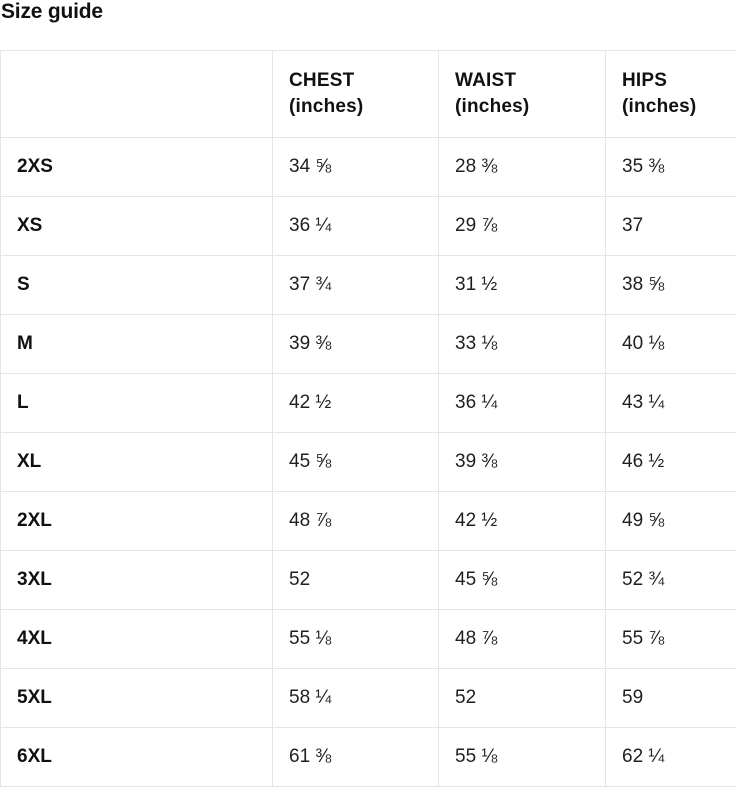 The width and height of the screenshot is (736, 787). What do you see at coordinates (671, 462) in the screenshot?
I see `measurement-cell: 46 ½` at bounding box center [671, 462].